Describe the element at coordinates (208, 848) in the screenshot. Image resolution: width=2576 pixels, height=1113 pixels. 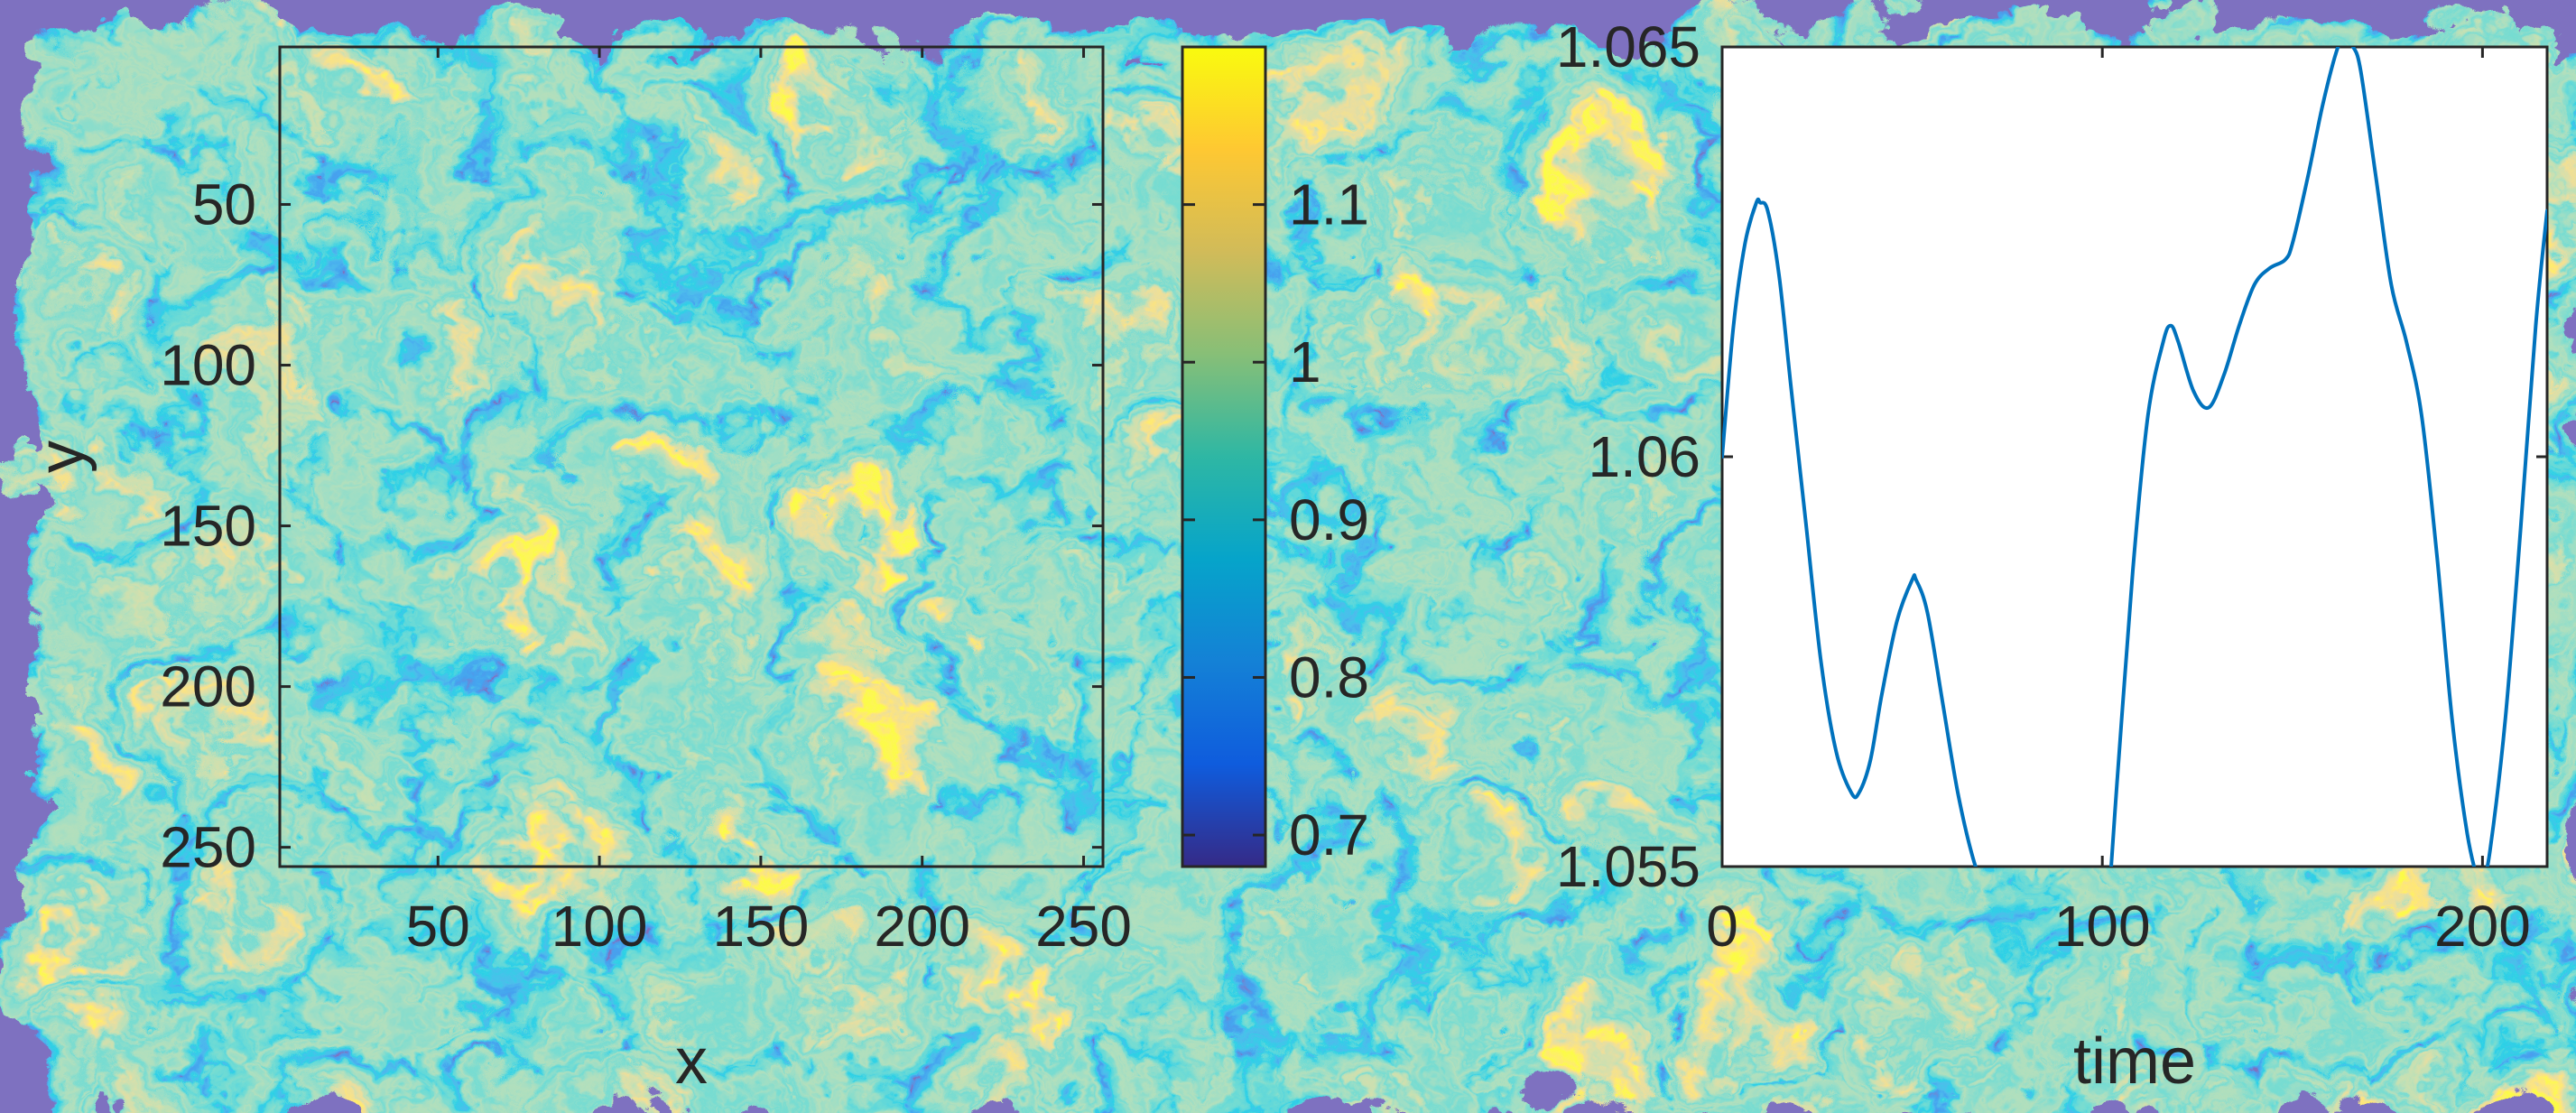
I see `heatmap-y-tick-label: 250` at that location.